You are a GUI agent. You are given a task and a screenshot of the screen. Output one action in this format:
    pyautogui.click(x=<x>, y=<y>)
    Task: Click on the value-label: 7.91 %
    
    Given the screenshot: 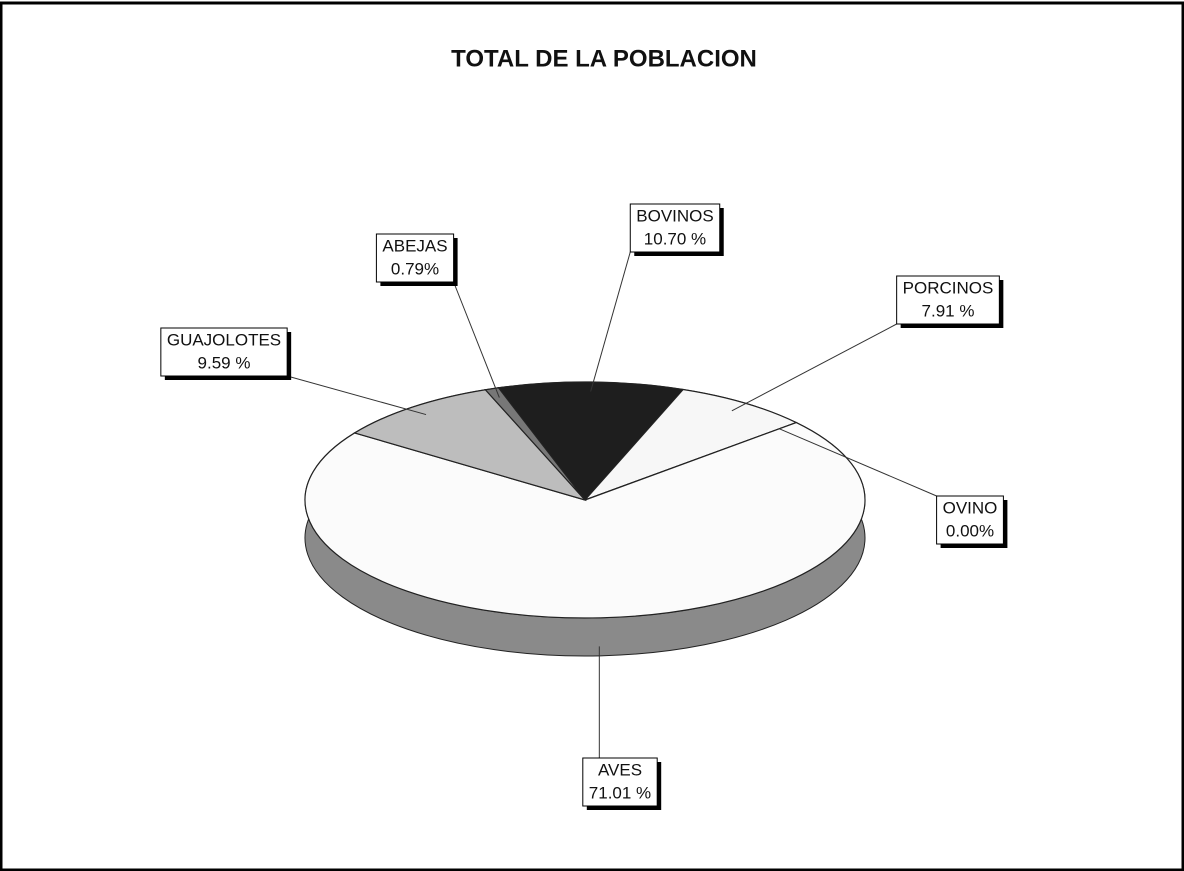 What is the action you would take?
    pyautogui.click(x=948, y=310)
    